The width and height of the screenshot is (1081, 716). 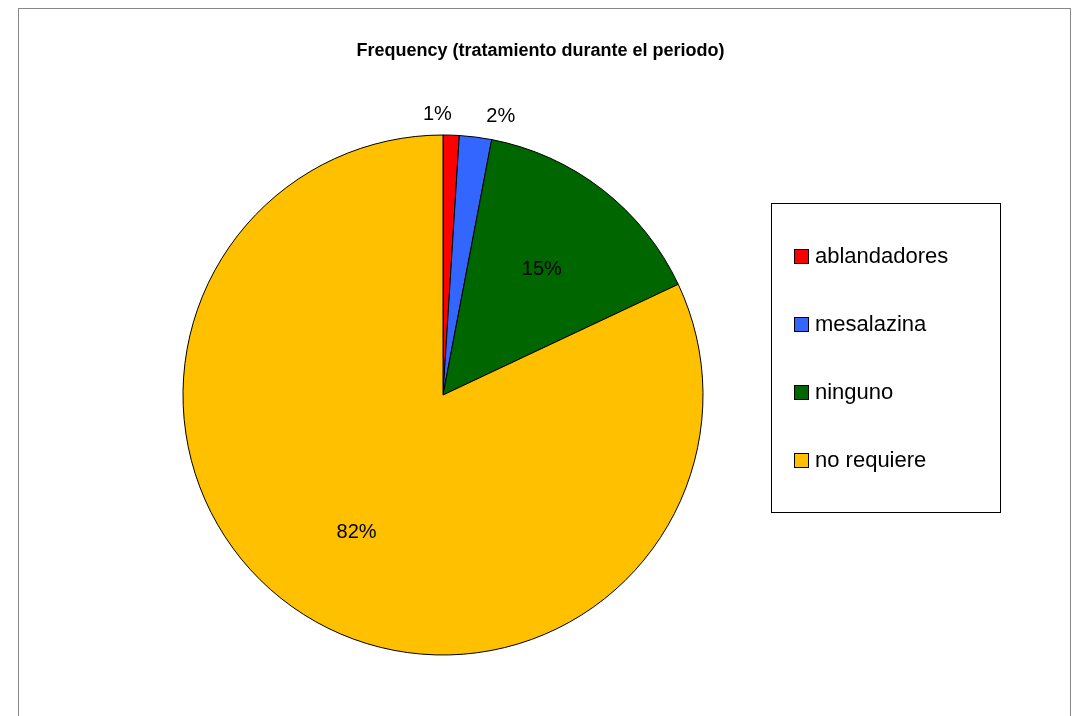 I want to click on legend-label: mesalazina, so click(x=871, y=324).